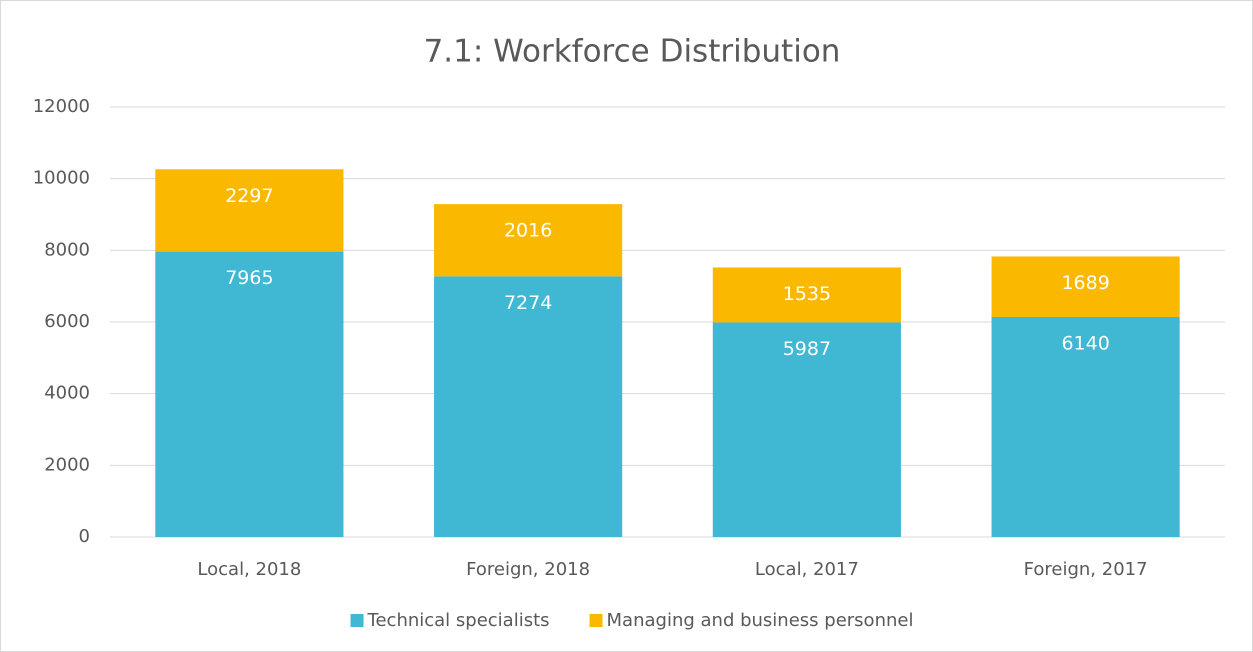  What do you see at coordinates (249, 278) in the screenshot?
I see `data-label: 7965` at bounding box center [249, 278].